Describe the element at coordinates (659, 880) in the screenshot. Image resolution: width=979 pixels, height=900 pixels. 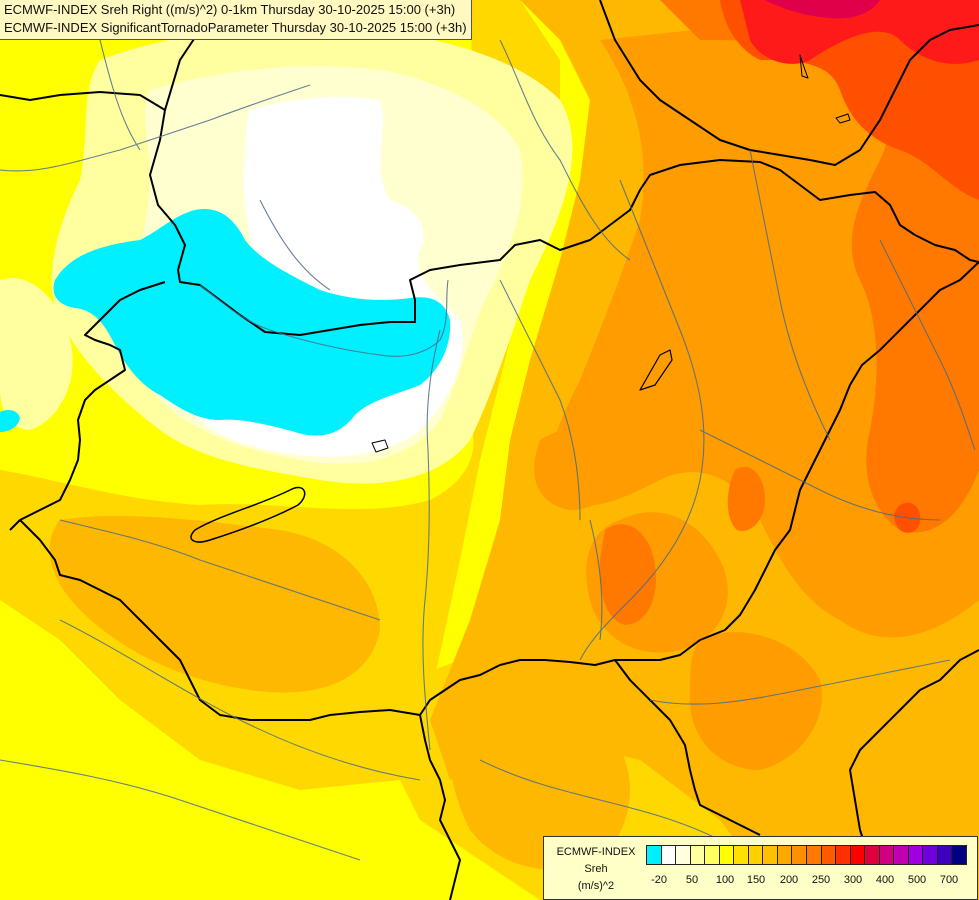
I see `legend-tick-label: -20` at that location.